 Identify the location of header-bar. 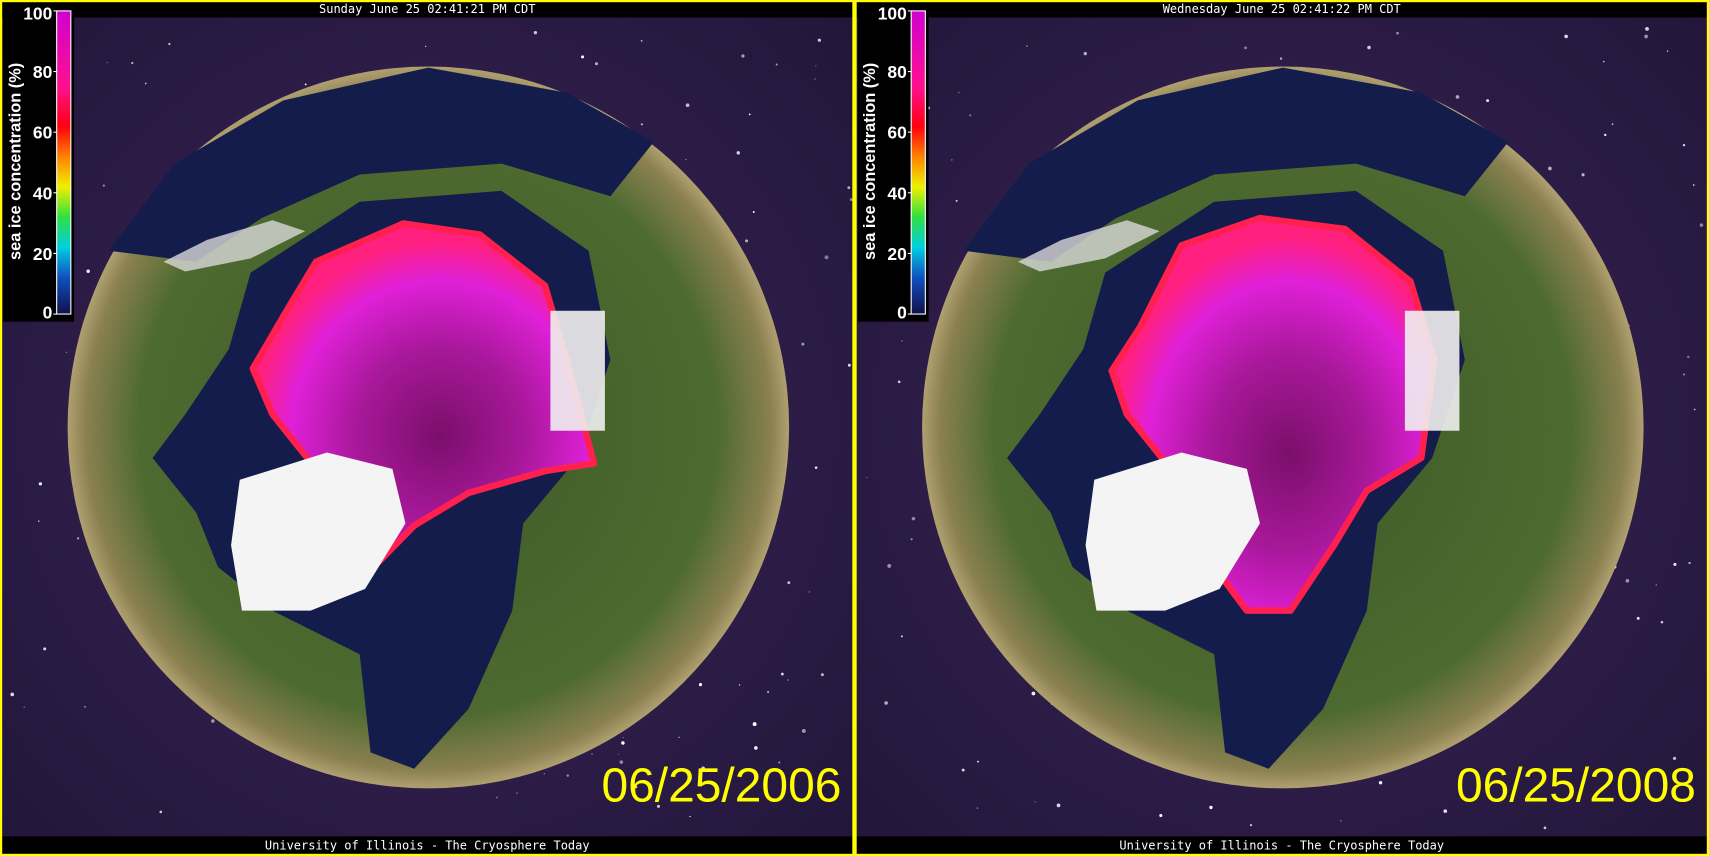
(1281, 10).